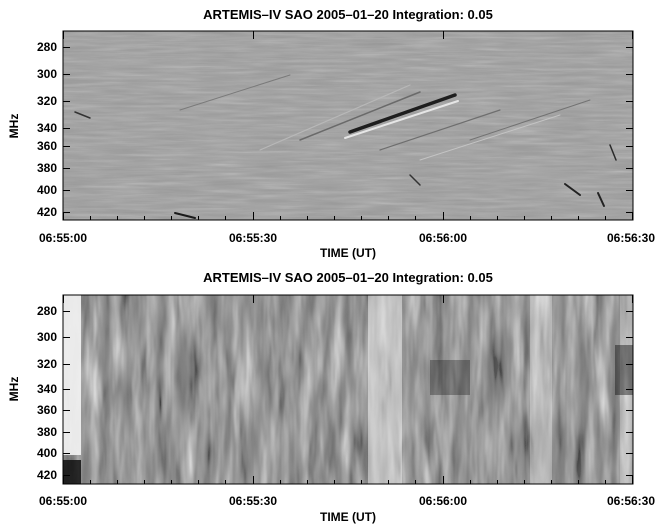 Image resolution: width=669 pixels, height=526 pixels. What do you see at coordinates (14, 389) in the screenshot?
I see `panel-bottom-y-axis-label: MHz` at bounding box center [14, 389].